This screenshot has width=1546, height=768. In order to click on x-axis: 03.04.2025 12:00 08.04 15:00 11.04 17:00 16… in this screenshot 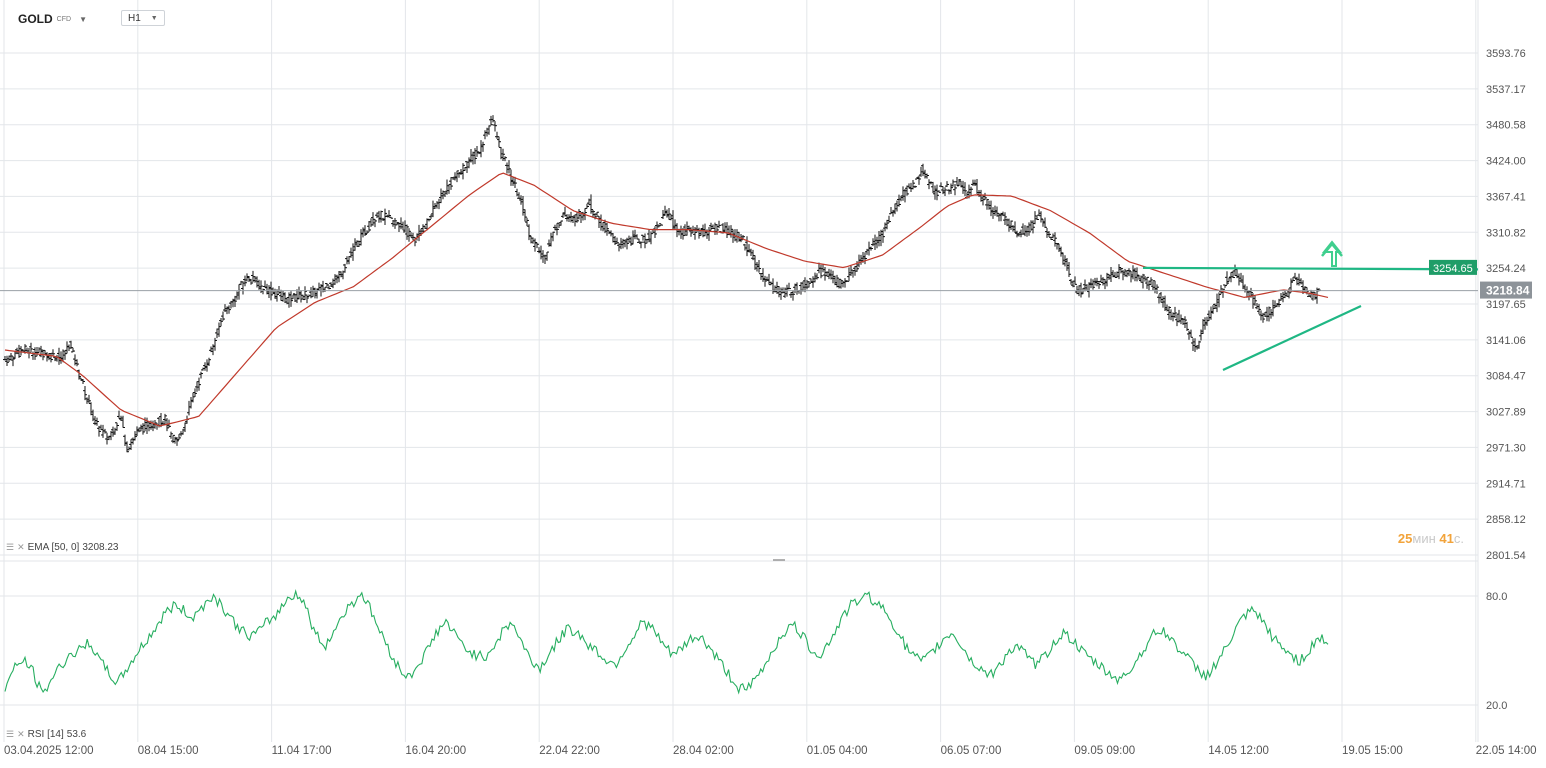, I will do `click(770, 751)`.